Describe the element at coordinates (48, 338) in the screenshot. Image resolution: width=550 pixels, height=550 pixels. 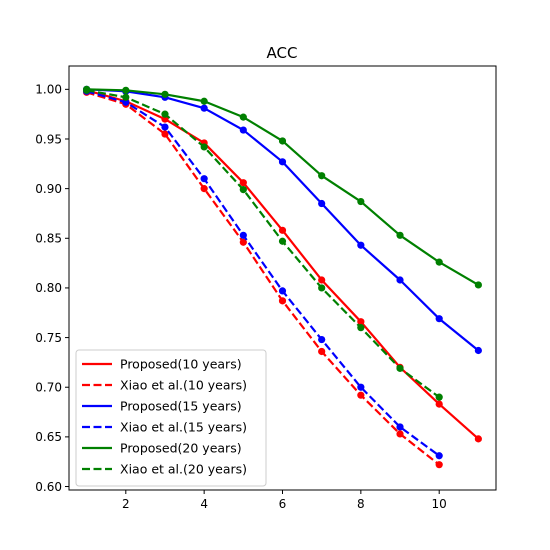
I see `y-tick-label: 0.75` at that location.